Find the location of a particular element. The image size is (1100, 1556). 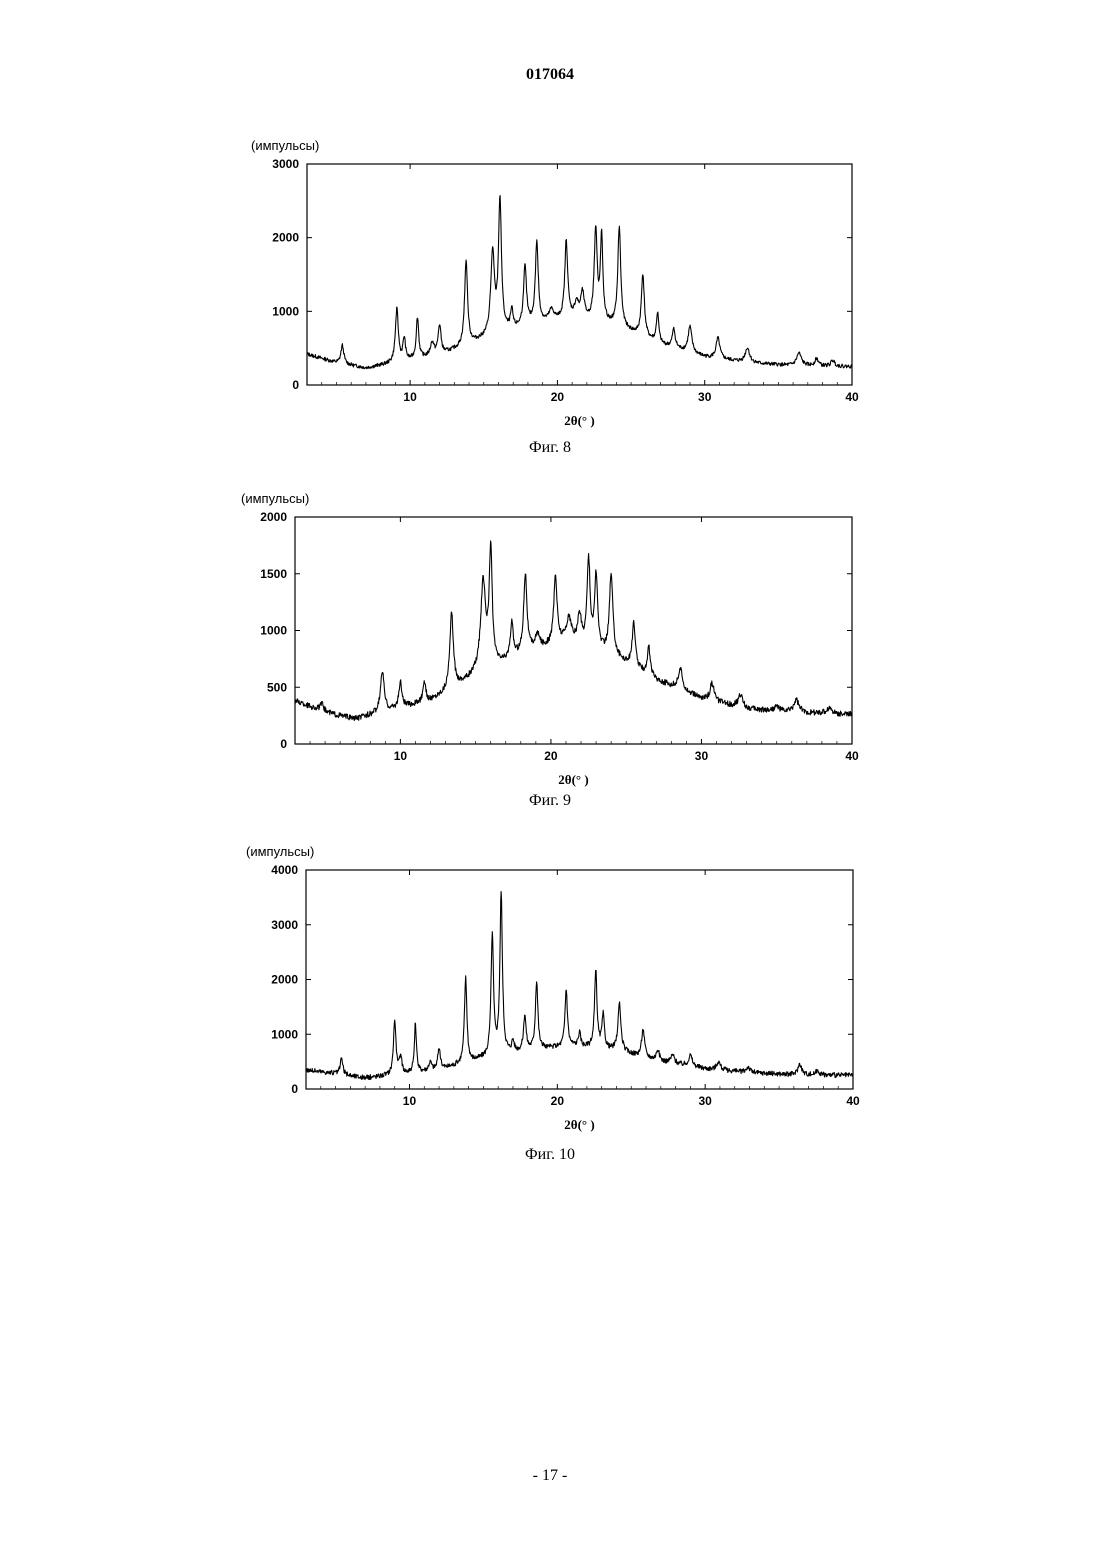

figure-8-caption: Фиг. 8 is located at coordinates (550, 448).